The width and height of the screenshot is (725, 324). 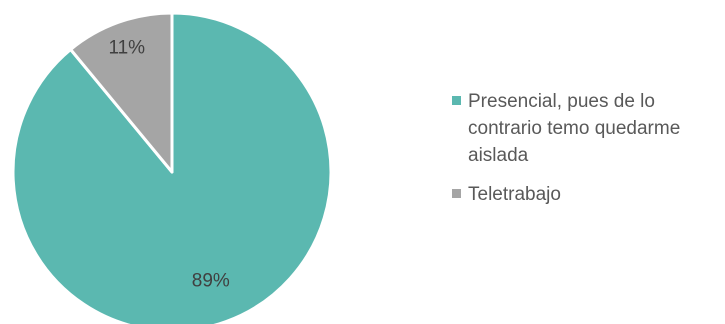 What do you see at coordinates (456, 193) in the screenshot?
I see `legend-swatch-teletrabajo` at bounding box center [456, 193].